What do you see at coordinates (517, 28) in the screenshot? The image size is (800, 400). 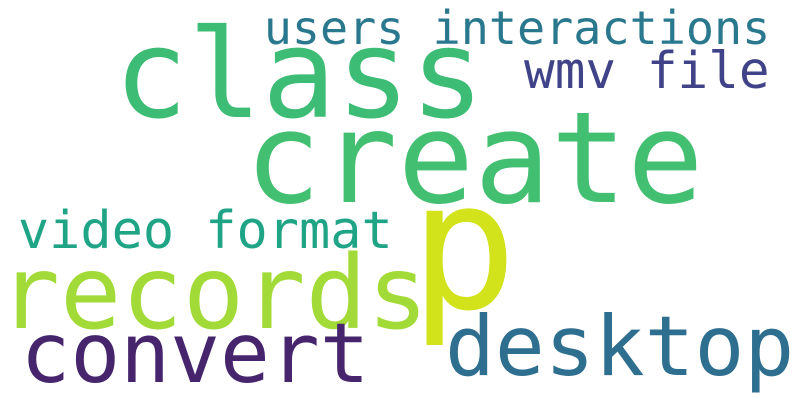 I see `word-users-interactions: users interactions` at bounding box center [517, 28].